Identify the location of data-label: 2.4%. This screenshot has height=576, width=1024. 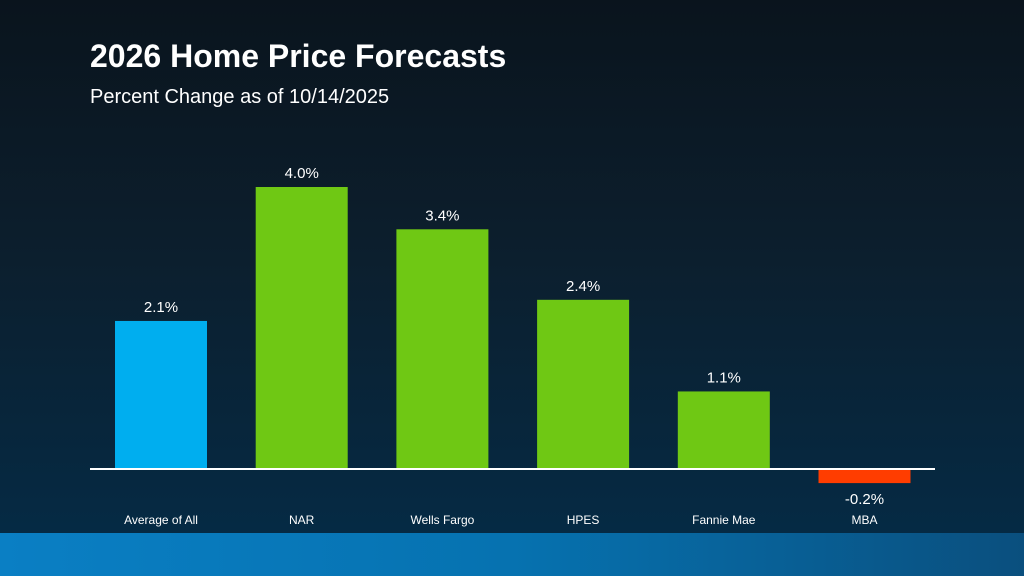
(583, 286).